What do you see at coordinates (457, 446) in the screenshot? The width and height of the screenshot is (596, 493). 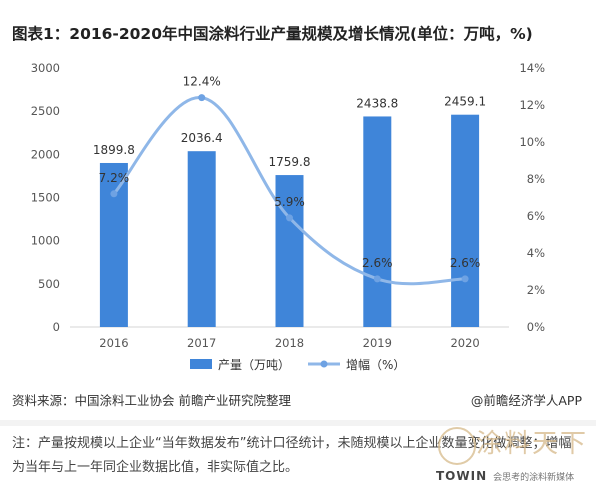 I see `brand-logo-icon` at bounding box center [457, 446].